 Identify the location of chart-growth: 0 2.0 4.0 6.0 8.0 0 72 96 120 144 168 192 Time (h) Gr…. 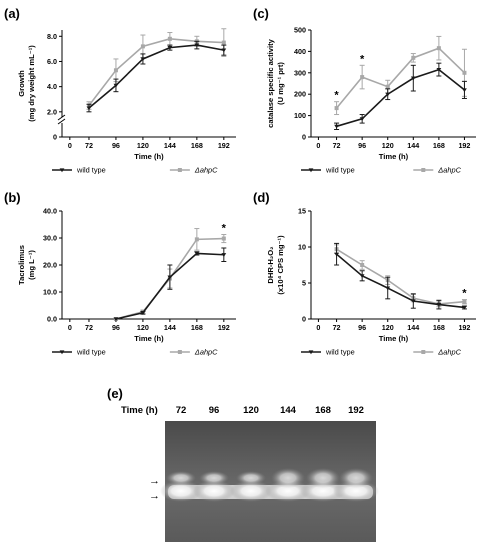
(126, 101).